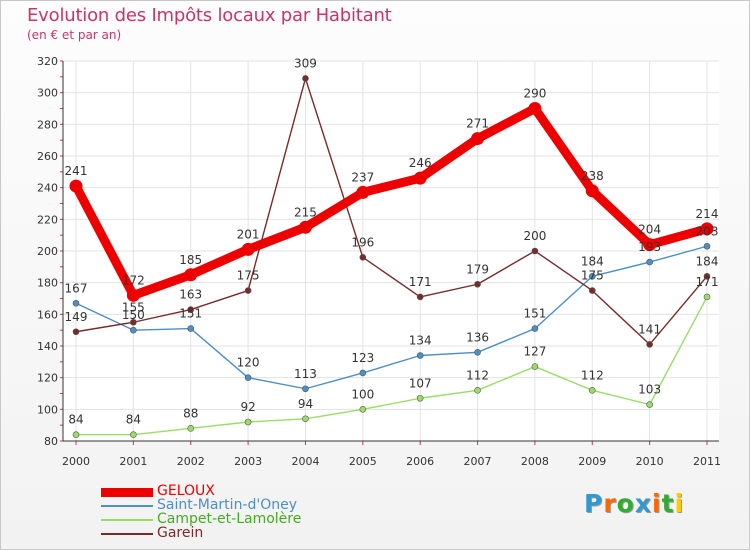 The height and width of the screenshot is (550, 750). Describe the element at coordinates (47, 188) in the screenshot. I see `y-tick-label: 240` at that location.